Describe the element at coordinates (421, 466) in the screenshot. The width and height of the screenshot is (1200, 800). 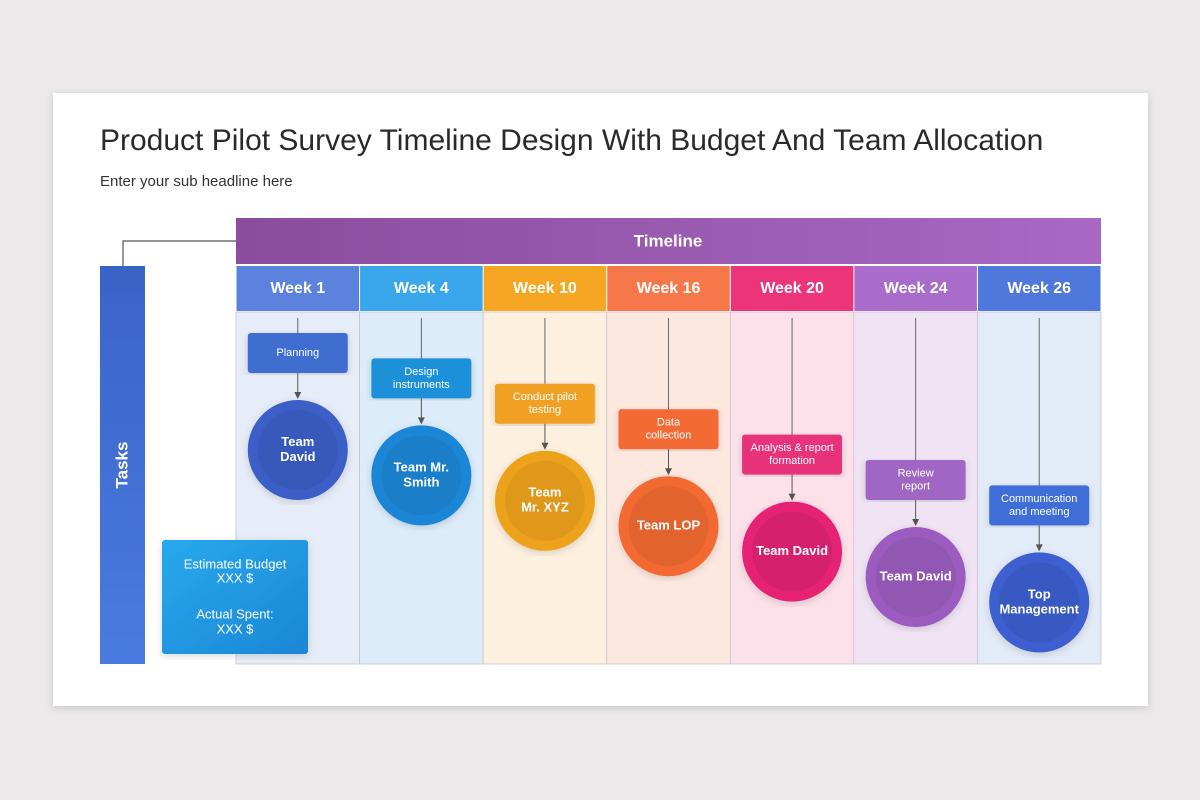
I see `team-label: Team Mr.` at that location.